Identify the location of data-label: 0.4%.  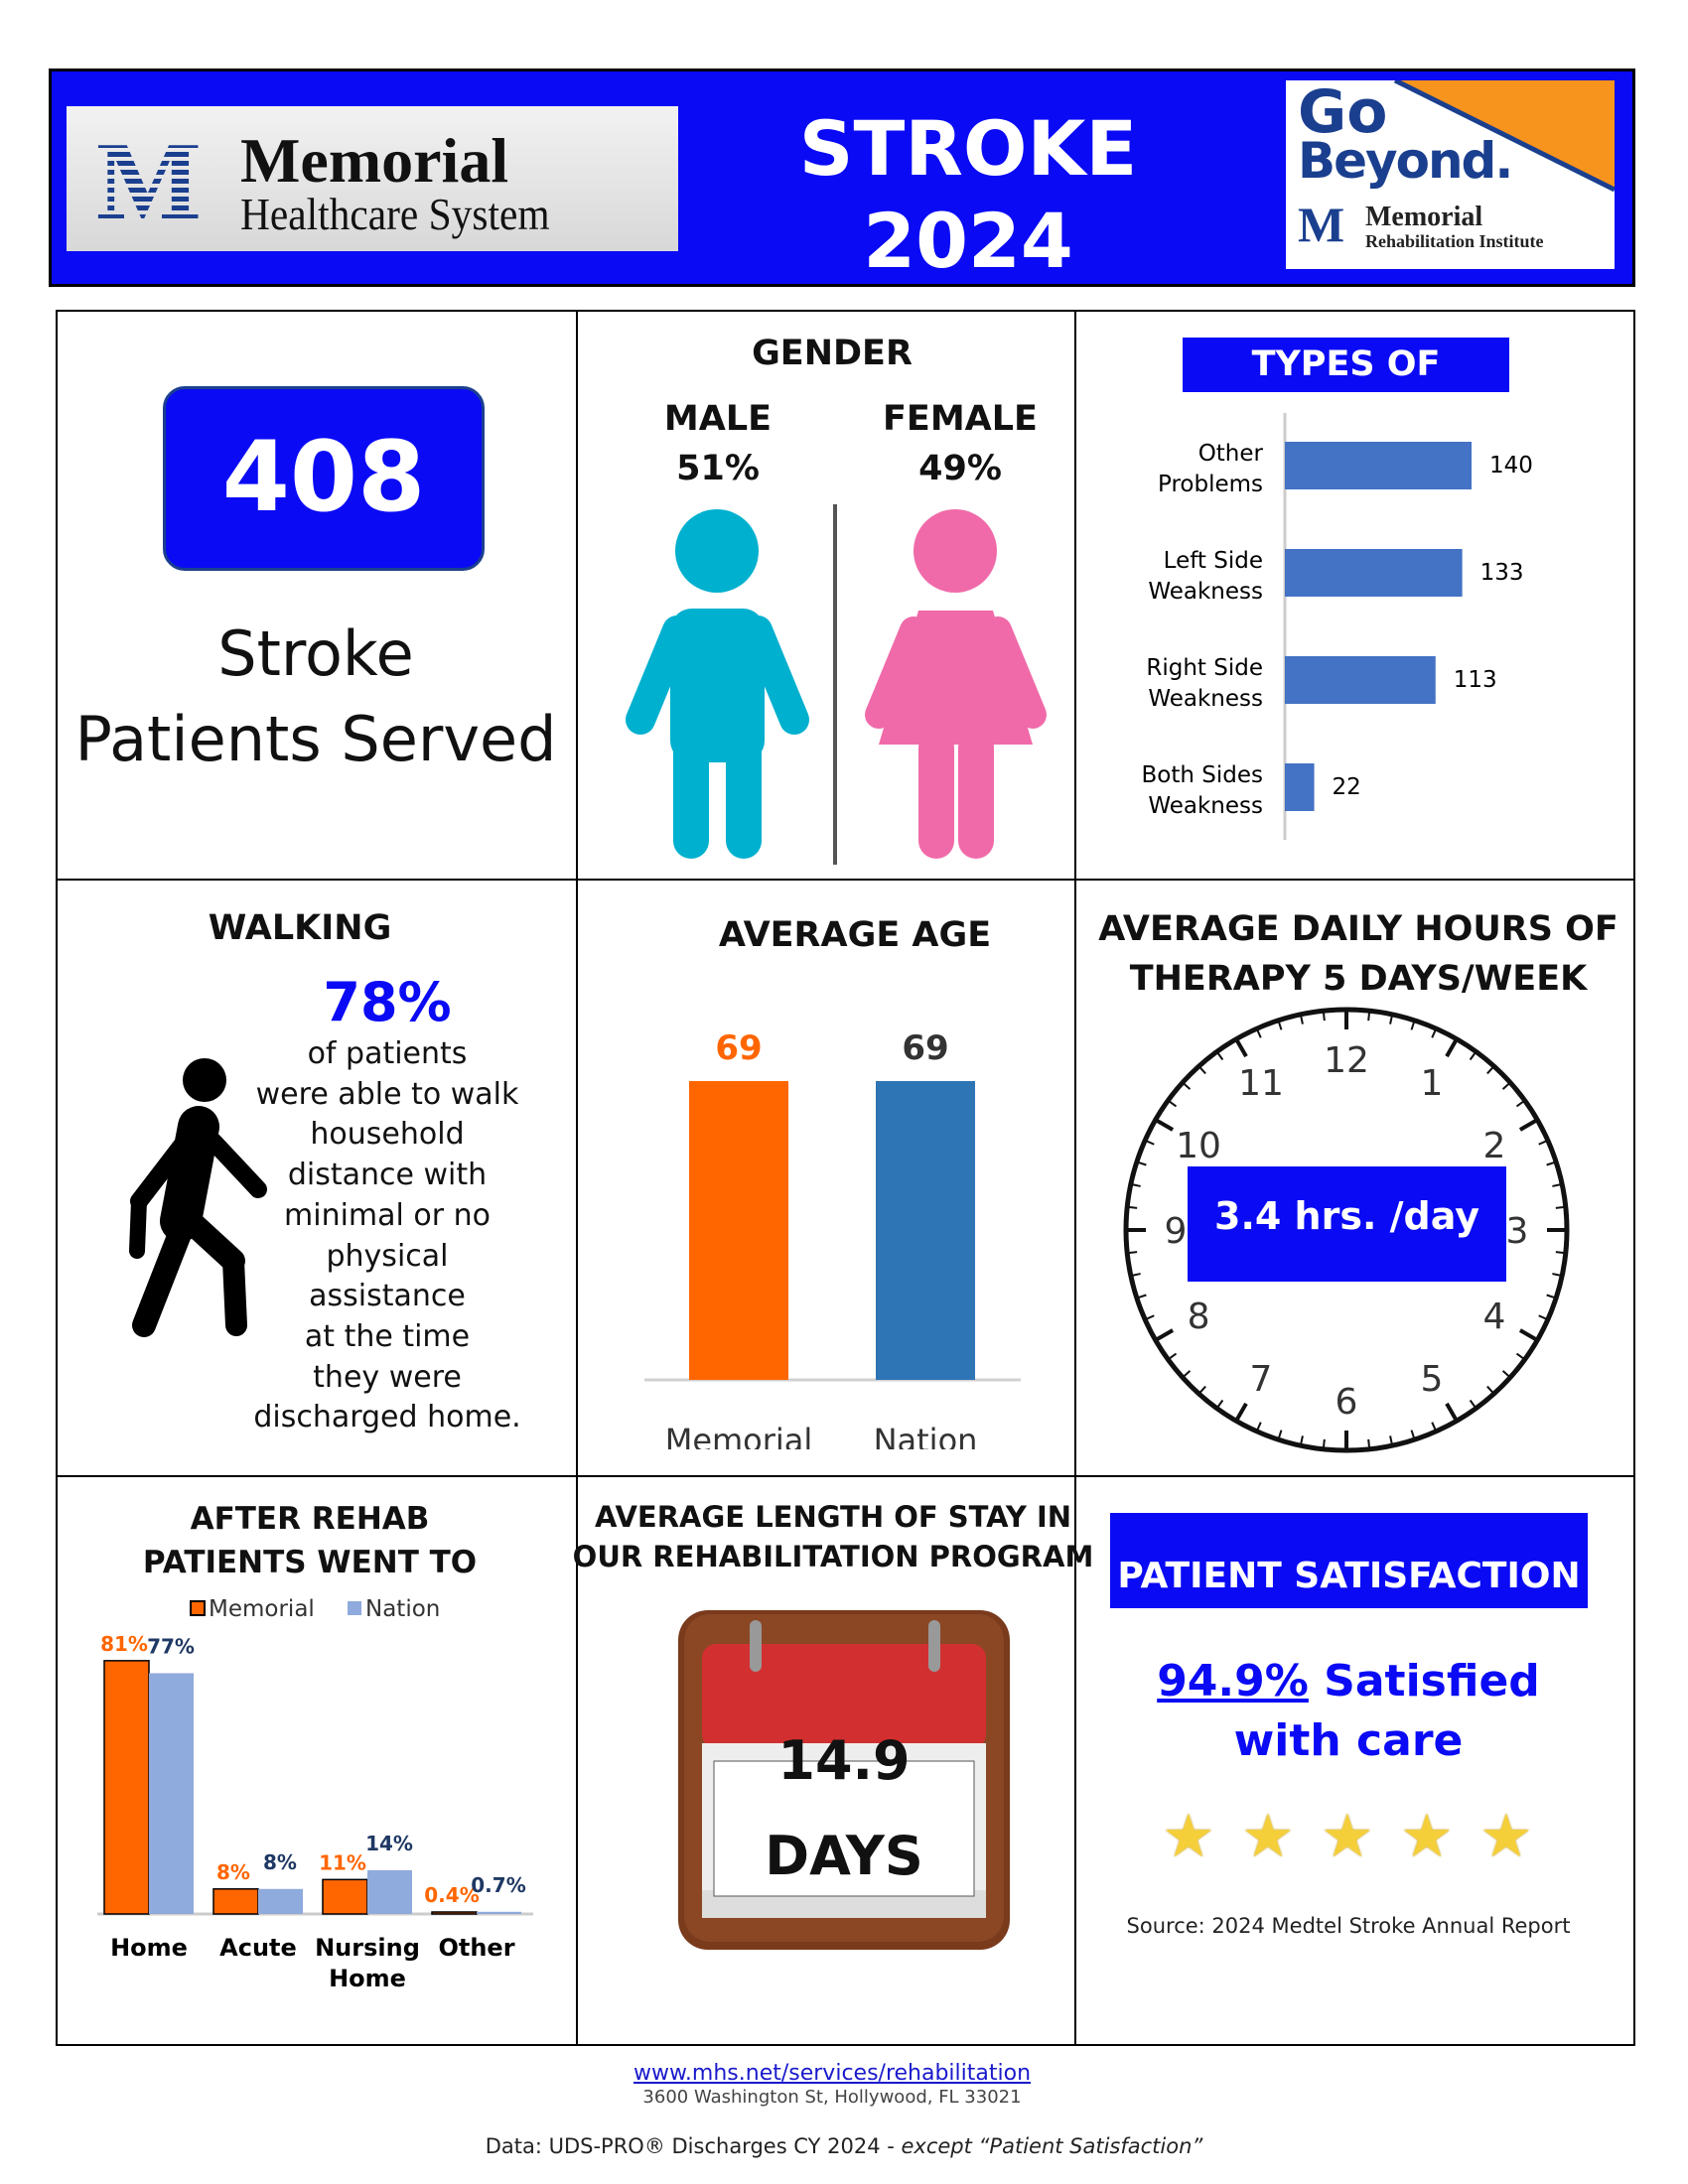
(451, 1895).